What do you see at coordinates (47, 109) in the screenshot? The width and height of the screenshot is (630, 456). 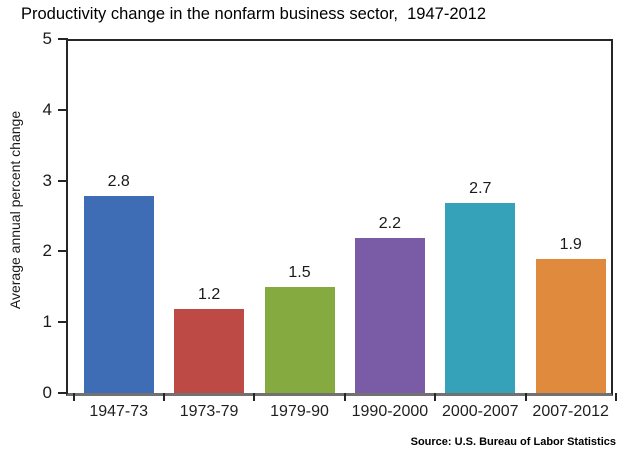 I see `y-tick-label: 4` at bounding box center [47, 109].